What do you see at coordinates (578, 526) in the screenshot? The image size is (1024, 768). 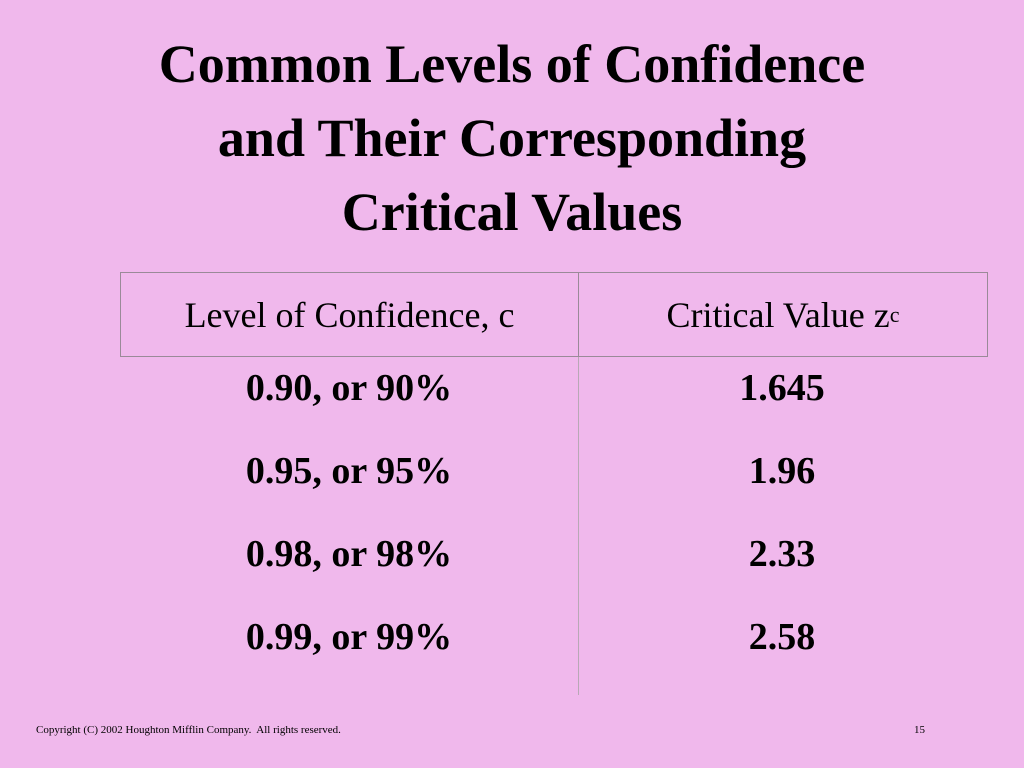 I see `column-divider` at bounding box center [578, 526].